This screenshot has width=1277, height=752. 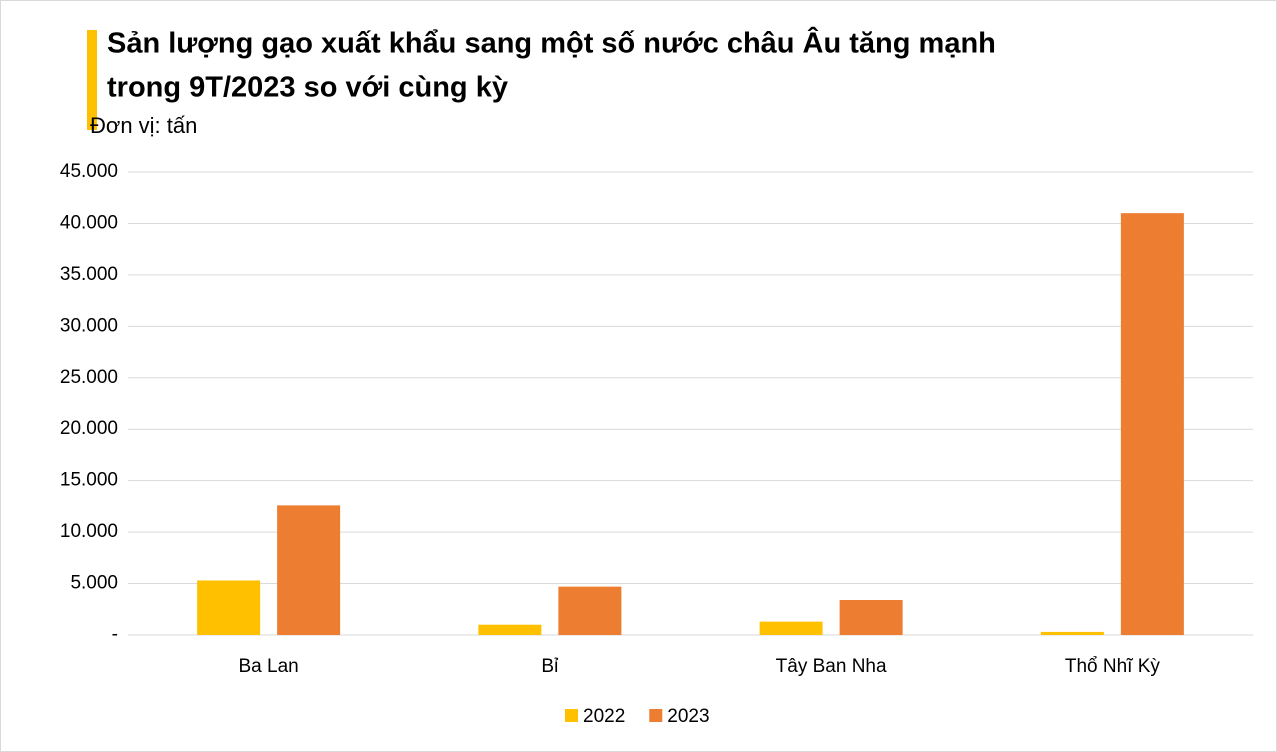 What do you see at coordinates (831, 666) in the screenshot?
I see `x-tick-label: Tây Ban Nha` at bounding box center [831, 666].